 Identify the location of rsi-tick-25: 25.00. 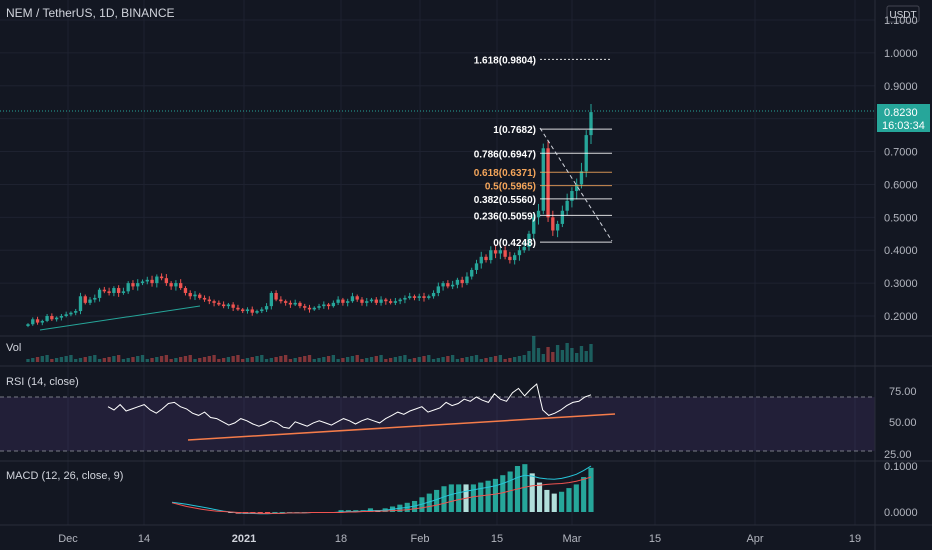
(898, 455).